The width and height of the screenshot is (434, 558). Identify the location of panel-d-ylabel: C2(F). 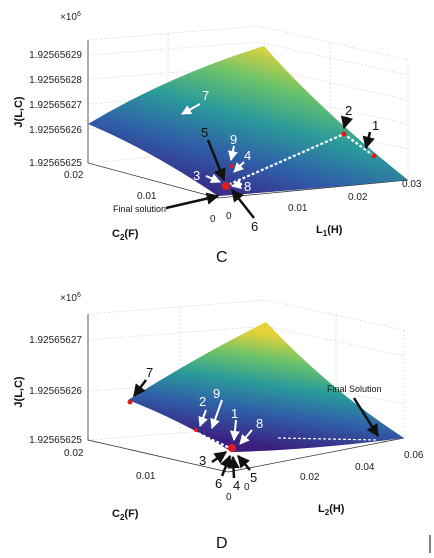
(125, 515).